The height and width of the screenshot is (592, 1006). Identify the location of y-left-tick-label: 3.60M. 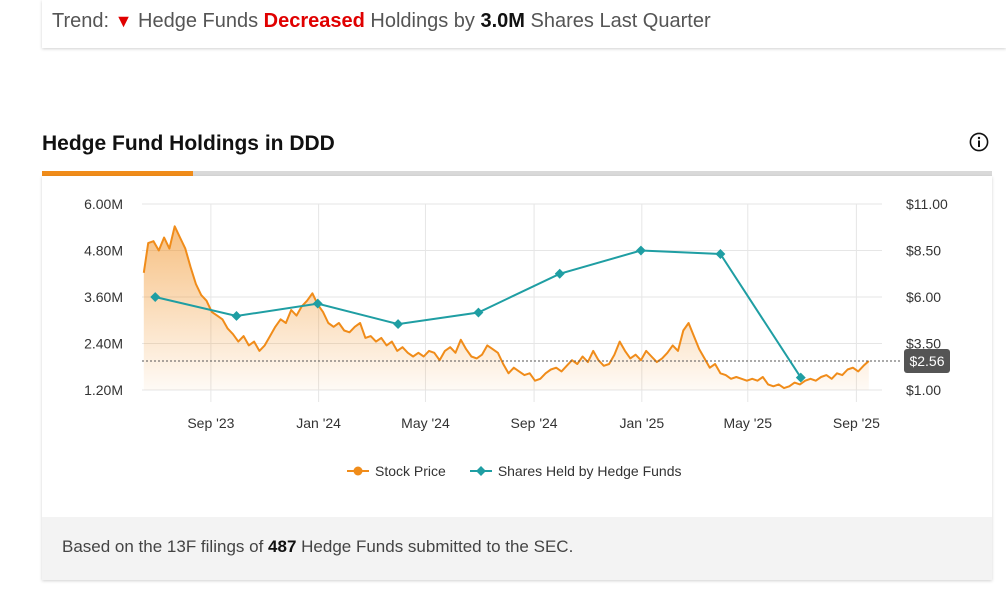
(103, 297).